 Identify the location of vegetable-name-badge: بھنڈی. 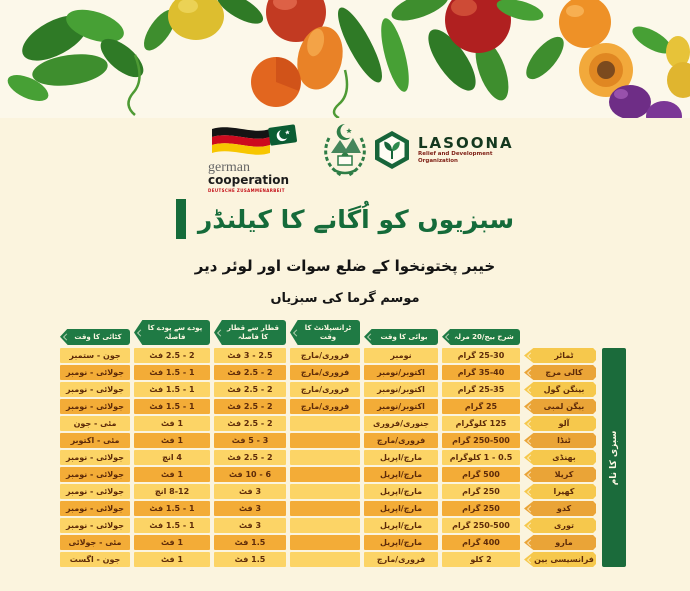
(560, 457).